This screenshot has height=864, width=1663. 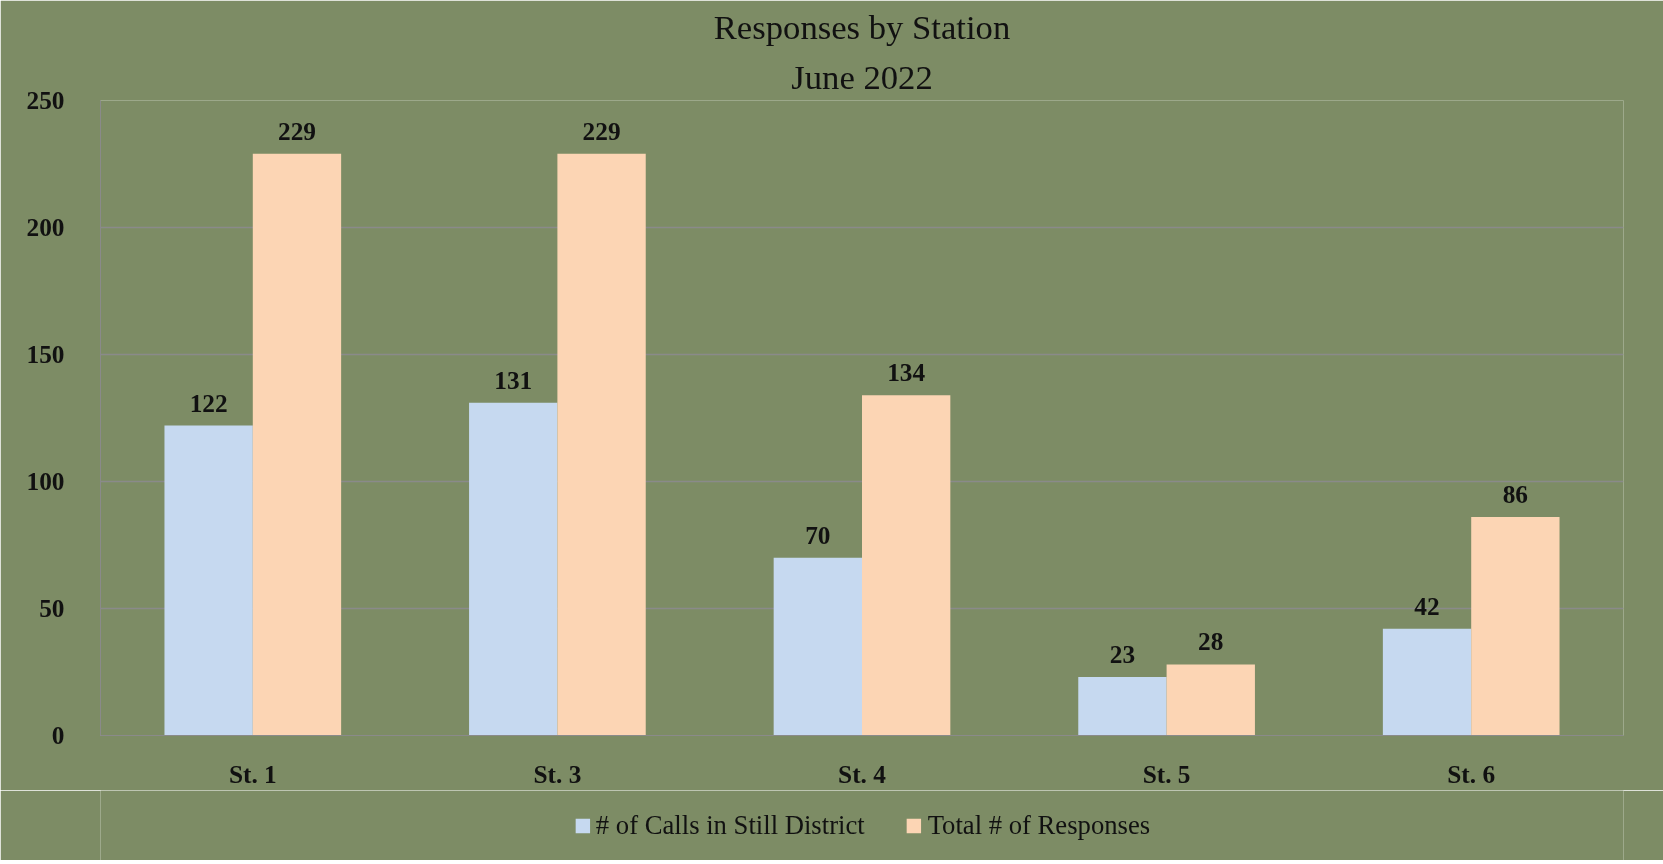 What do you see at coordinates (1039, 825) in the screenshot?
I see `legend-label: Total # of Responses` at bounding box center [1039, 825].